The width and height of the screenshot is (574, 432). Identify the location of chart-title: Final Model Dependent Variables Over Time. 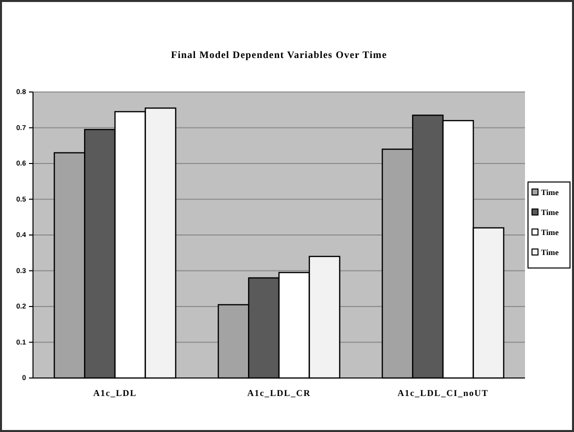
(279, 55).